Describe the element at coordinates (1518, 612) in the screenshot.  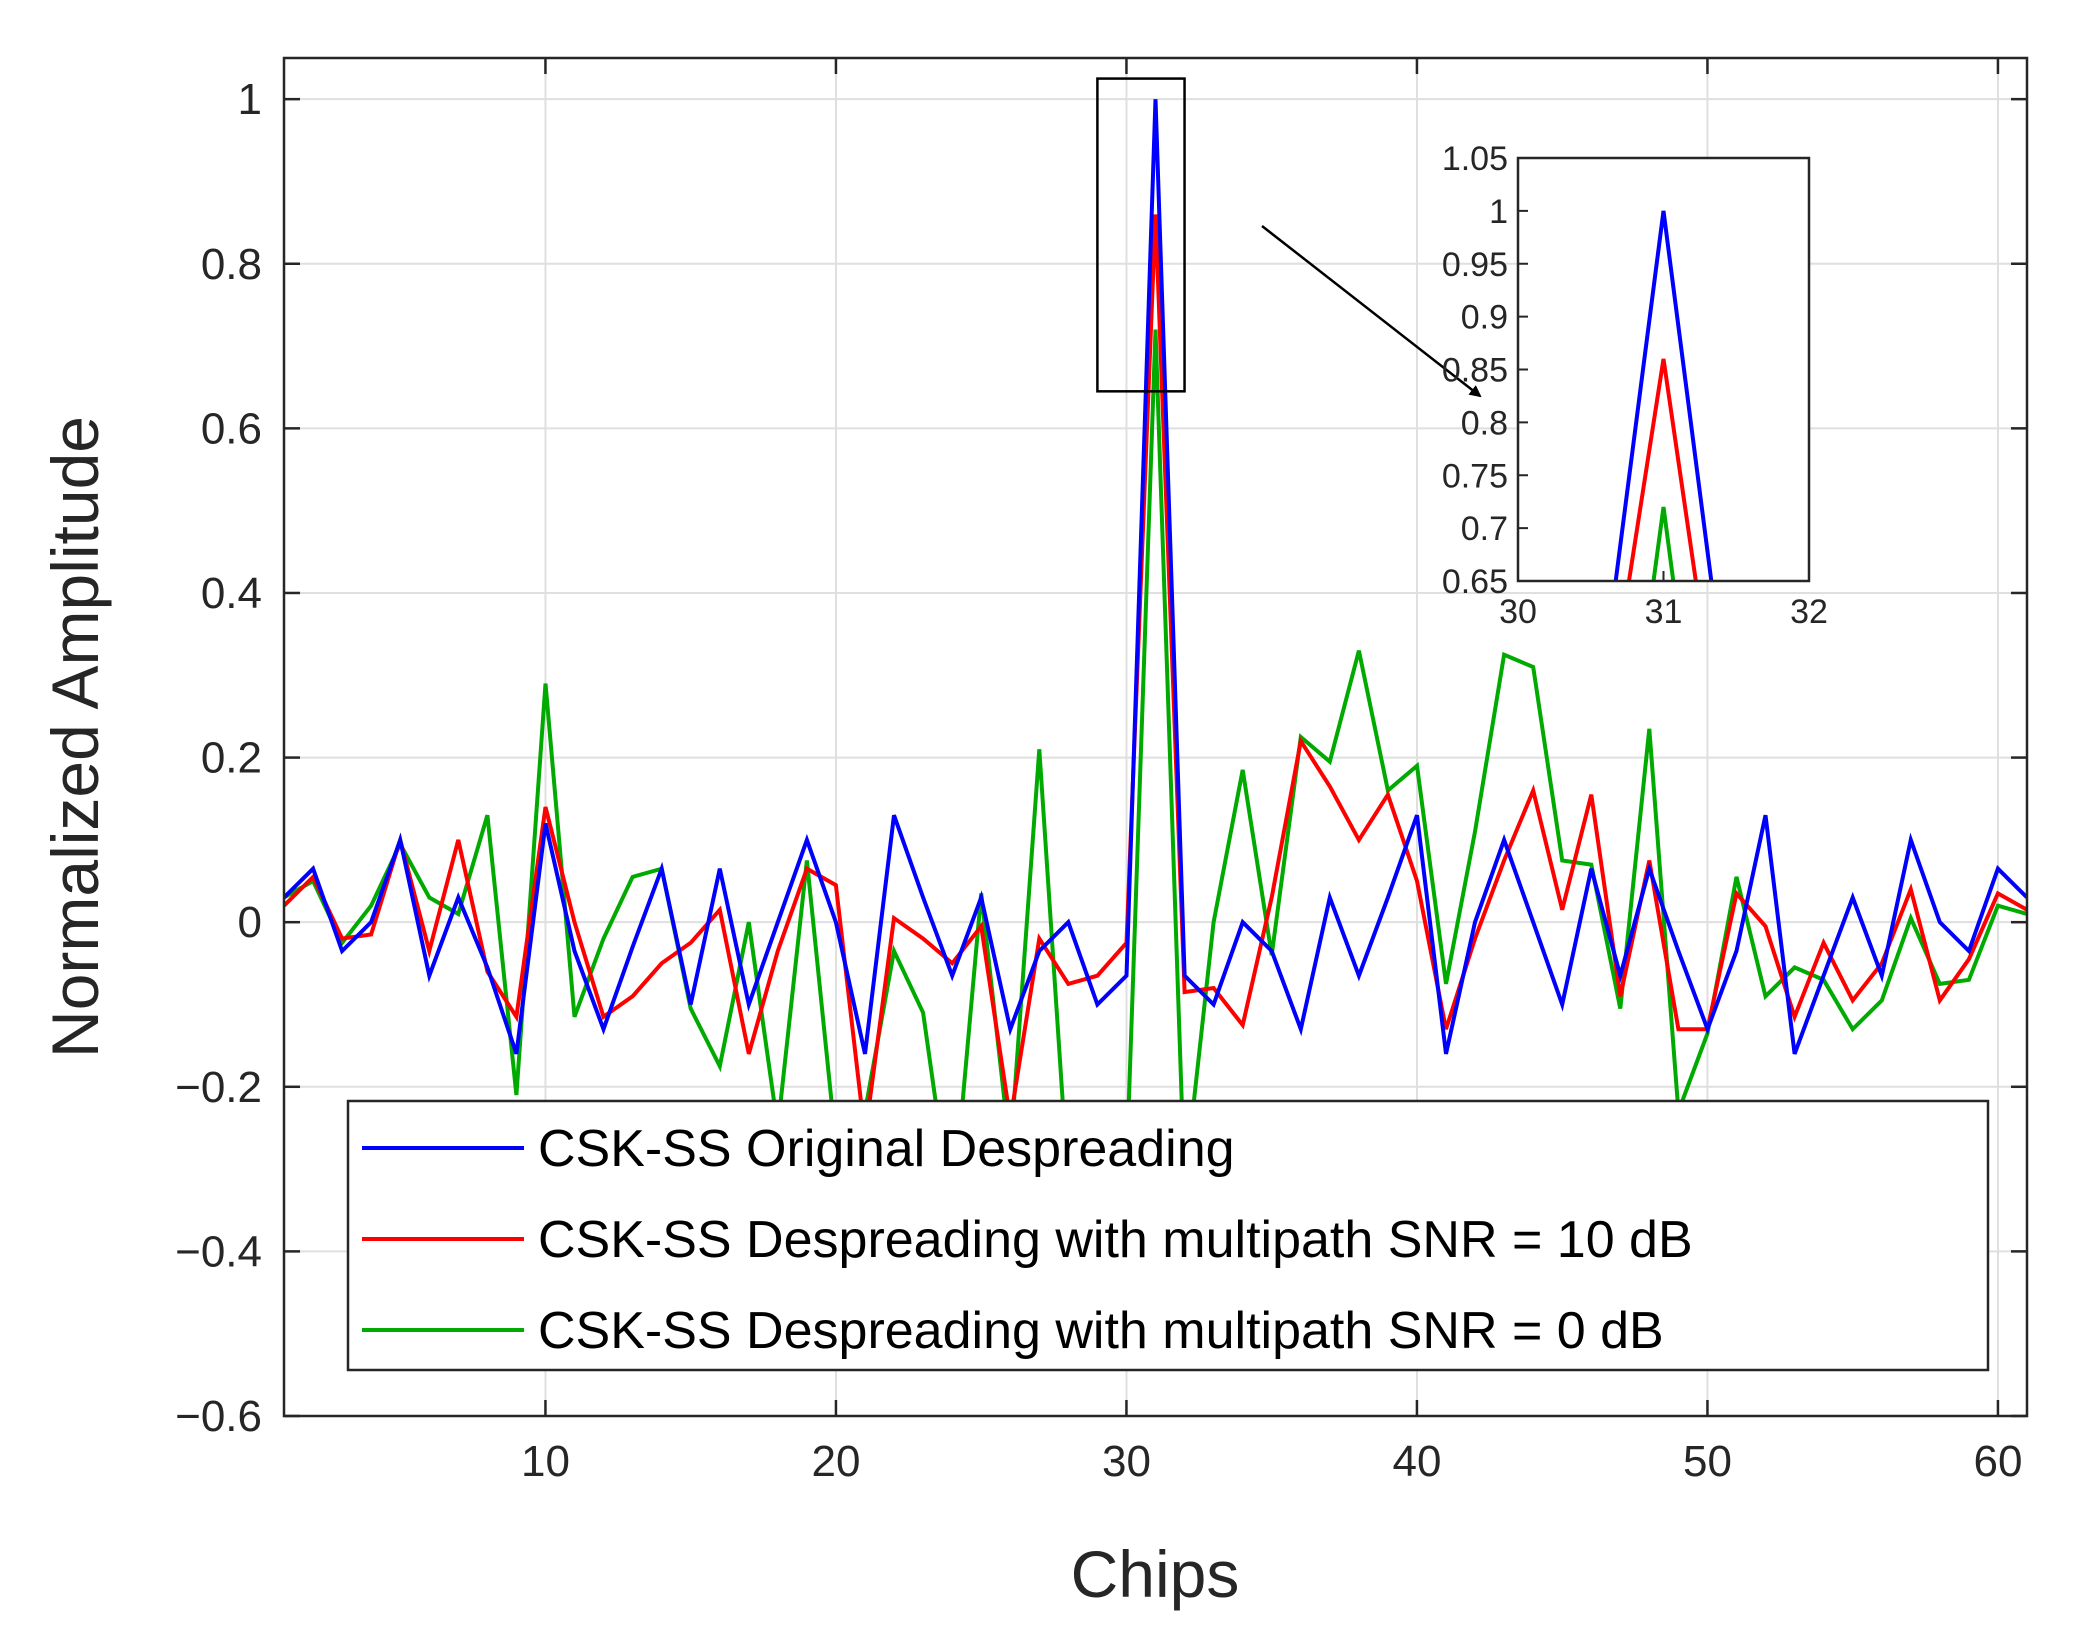
I see `inset-x-tick-label-30: 30` at that location.